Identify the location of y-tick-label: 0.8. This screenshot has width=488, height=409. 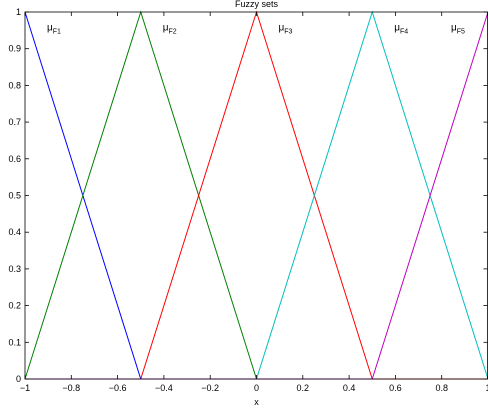
(14, 85).